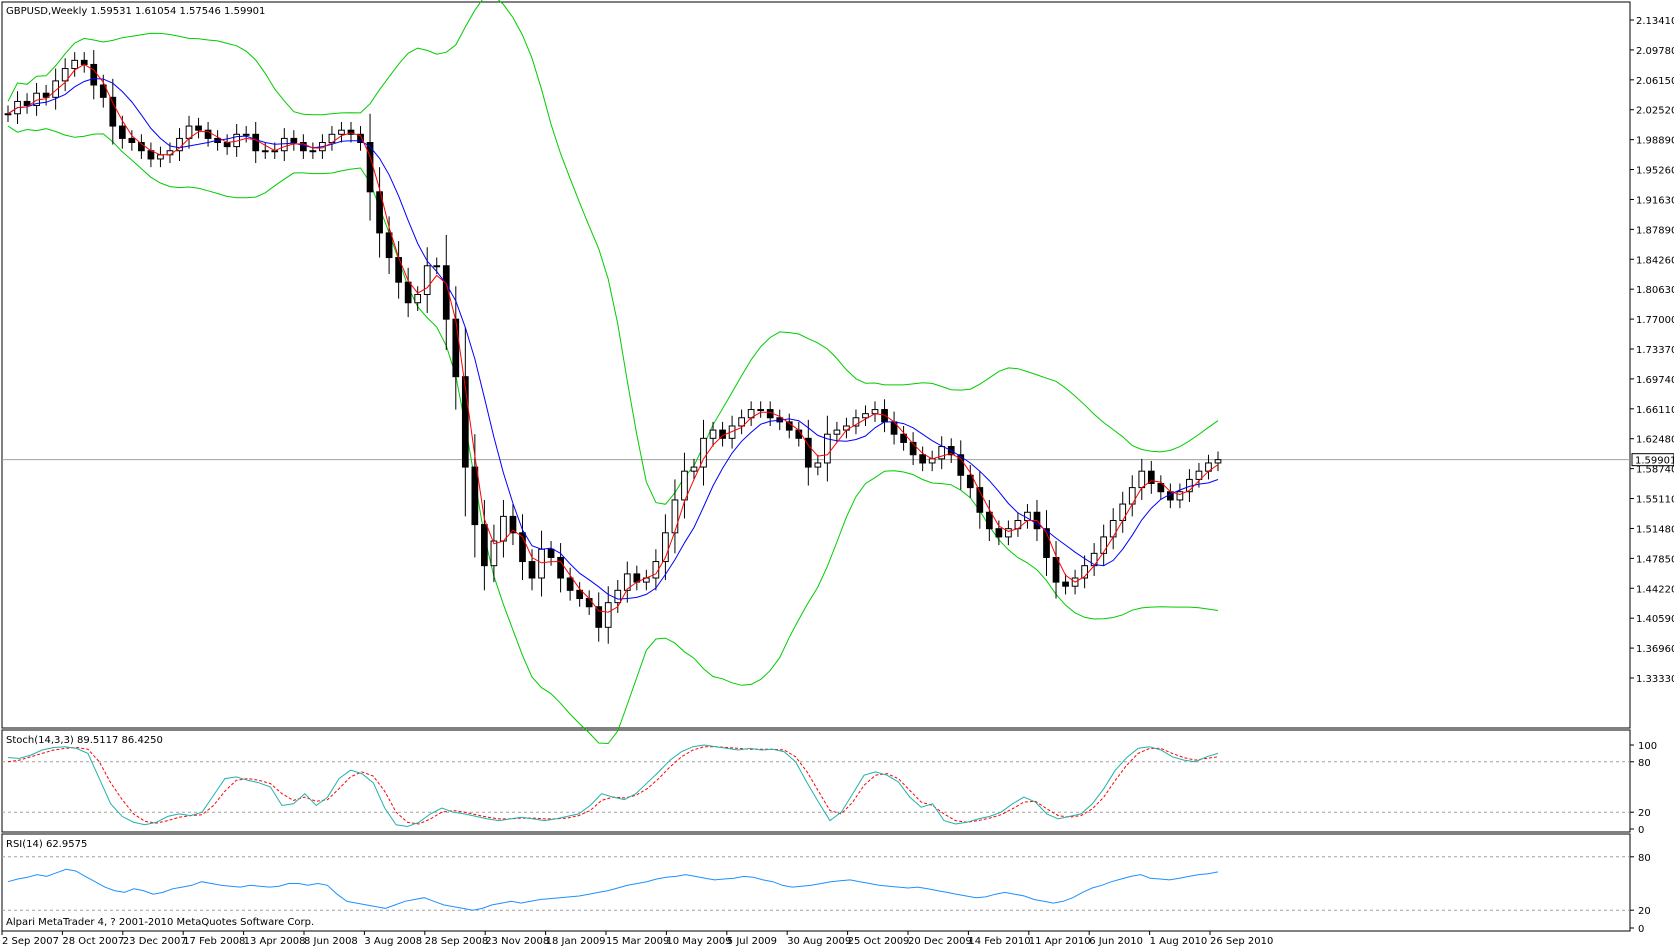  Describe the element at coordinates (1655, 619) in the screenshot. I see `price-tick-label: 1.40590` at that location.